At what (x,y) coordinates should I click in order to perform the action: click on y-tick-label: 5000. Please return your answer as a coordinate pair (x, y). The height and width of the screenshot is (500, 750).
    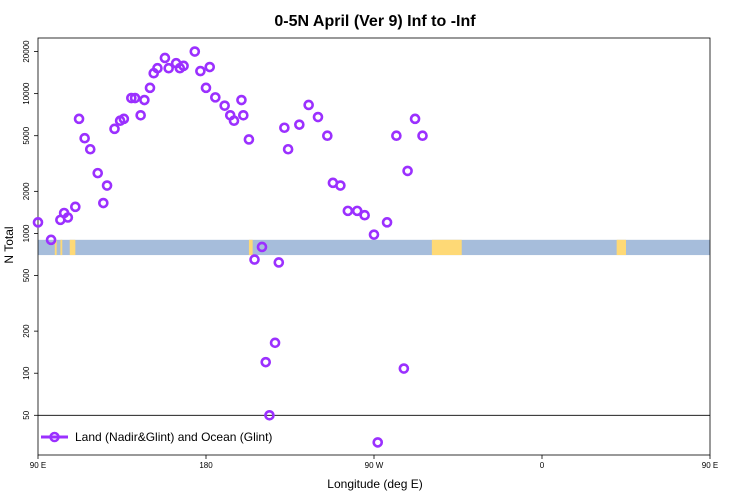
    Looking at the image, I should click on (26, 135).